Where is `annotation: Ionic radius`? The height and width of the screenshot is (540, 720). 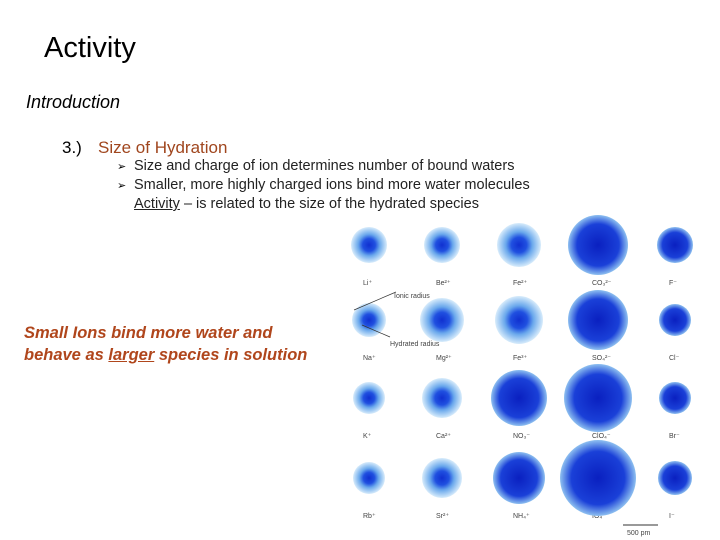 annotation: Ionic radius is located at coordinates (412, 296).